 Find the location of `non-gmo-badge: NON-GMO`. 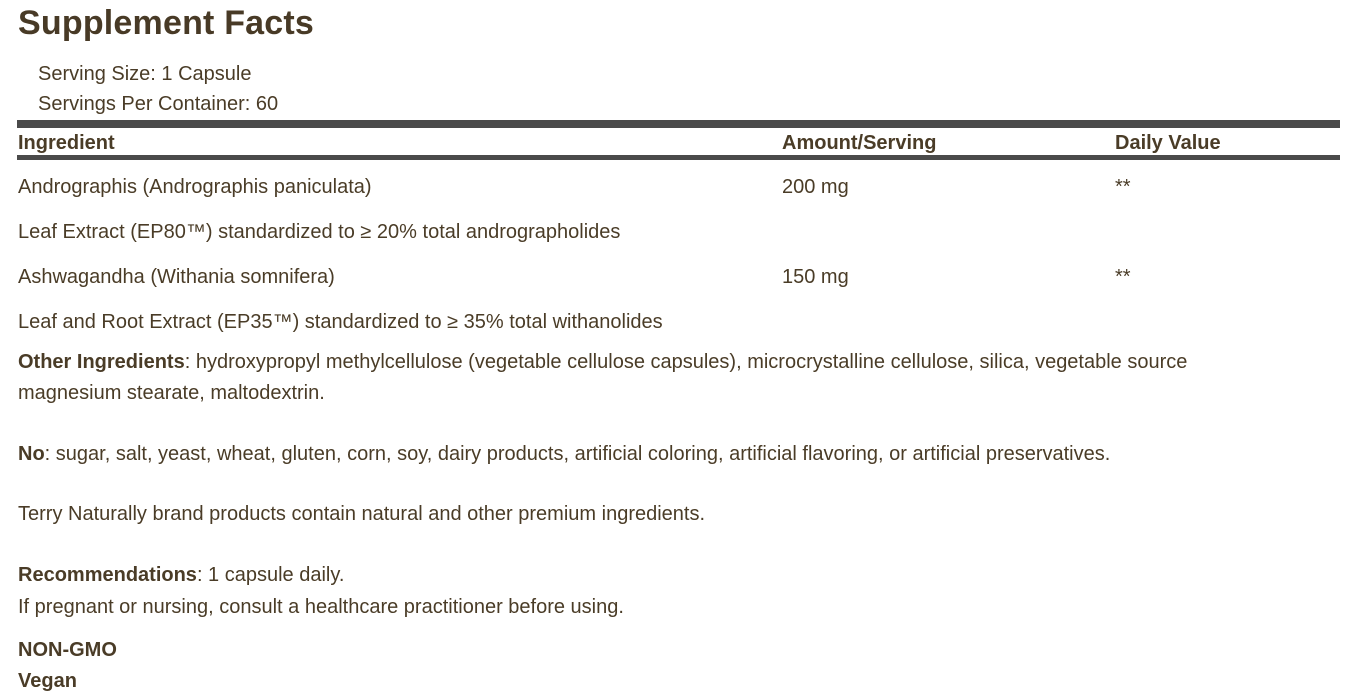

non-gmo-badge: NON-GMO is located at coordinates (67, 650).